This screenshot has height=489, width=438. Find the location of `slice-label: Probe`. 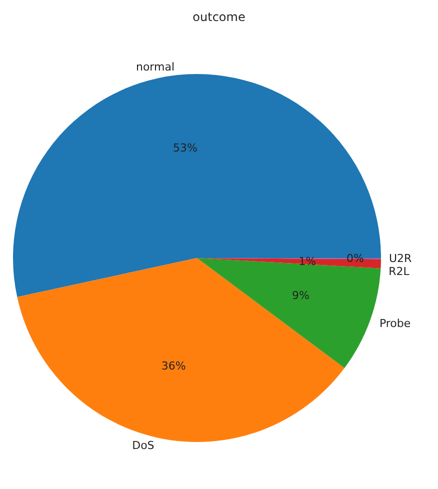

slice-label: Probe is located at coordinates (395, 323).